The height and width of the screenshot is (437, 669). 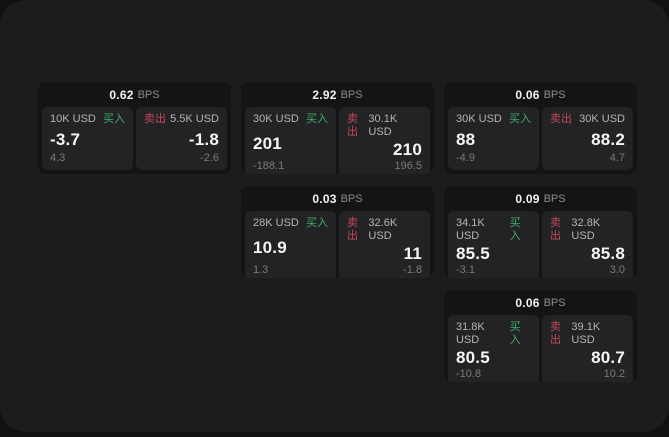 What do you see at coordinates (469, 374) in the screenshot?
I see `buy-delta: -10.8` at bounding box center [469, 374].